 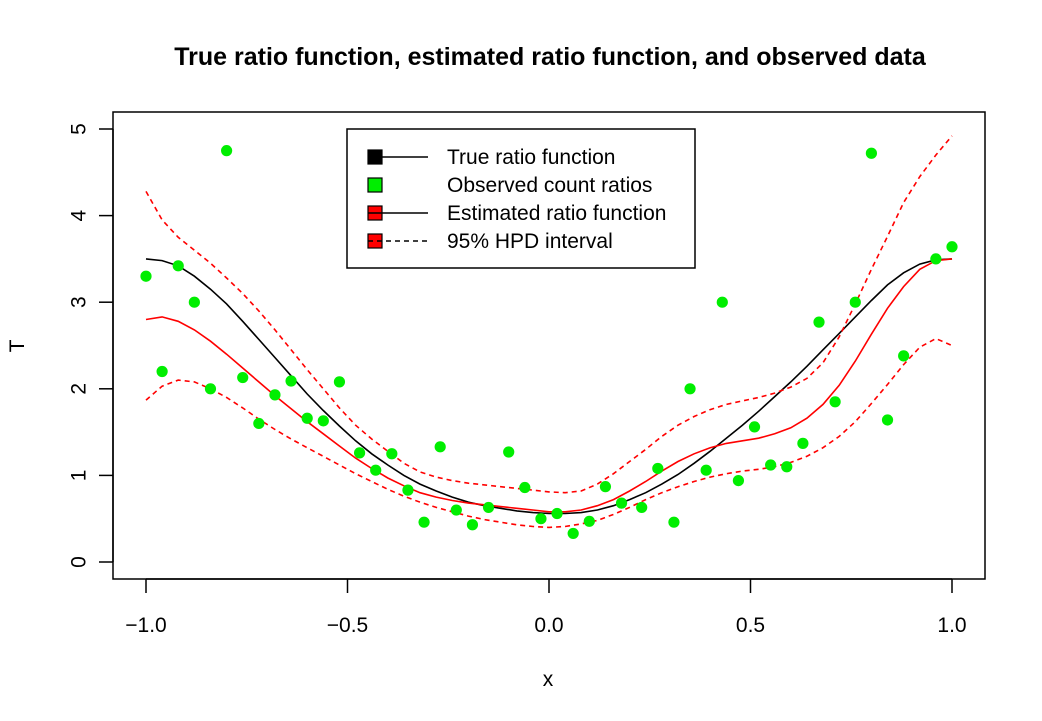 What do you see at coordinates (556, 213) in the screenshot?
I see `legend-label: Estimated ratio function` at bounding box center [556, 213].